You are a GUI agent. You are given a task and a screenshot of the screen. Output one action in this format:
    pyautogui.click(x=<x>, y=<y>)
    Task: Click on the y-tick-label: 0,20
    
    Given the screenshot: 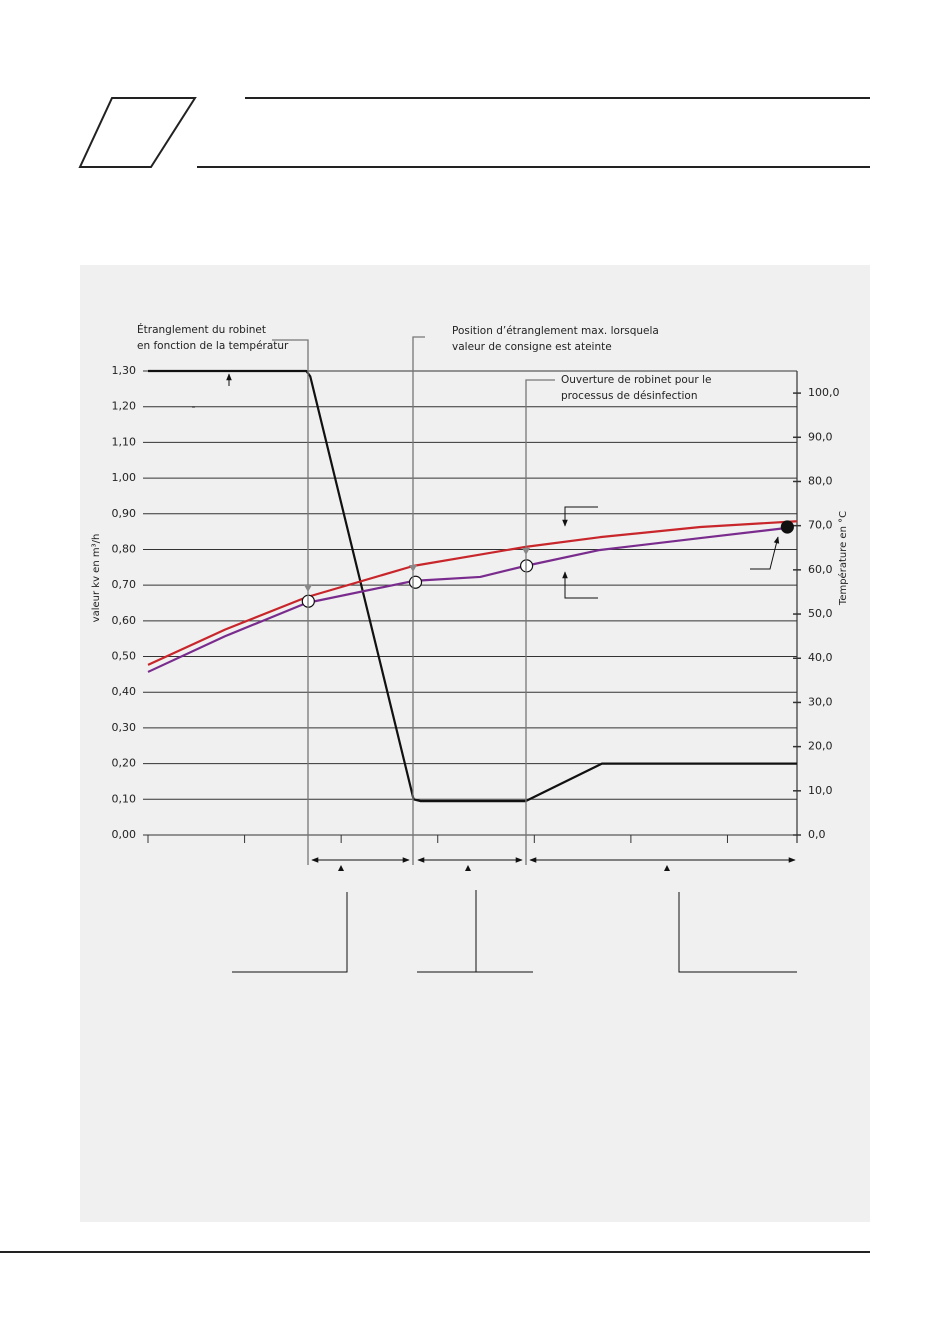 What is the action you would take?
    pyautogui.click(x=124, y=763)
    